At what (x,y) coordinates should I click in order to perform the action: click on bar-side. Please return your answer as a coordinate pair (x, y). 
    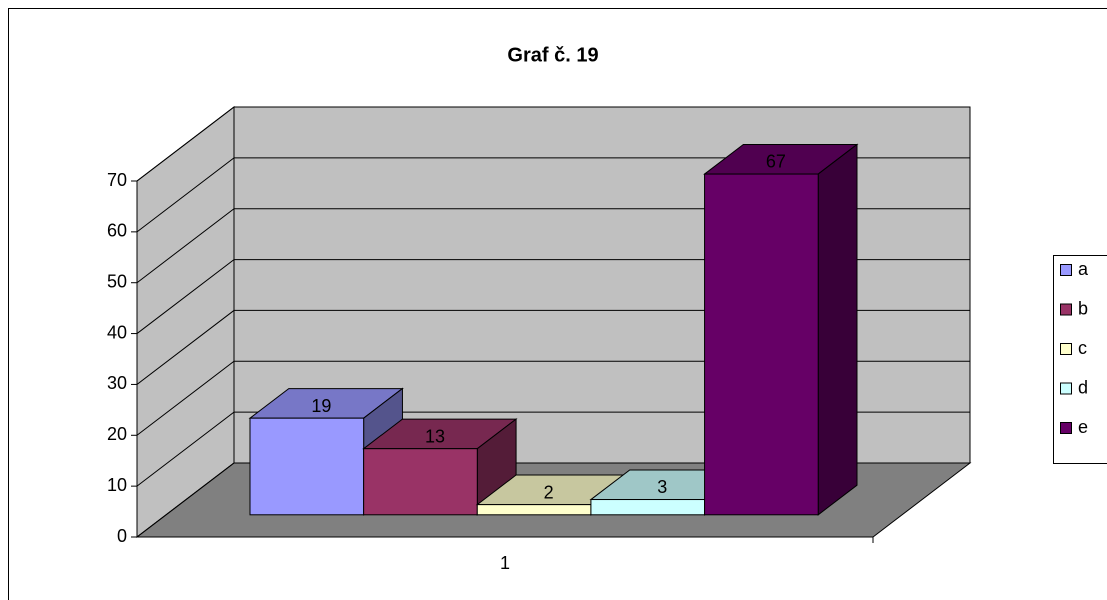
    Looking at the image, I should click on (837, 329).